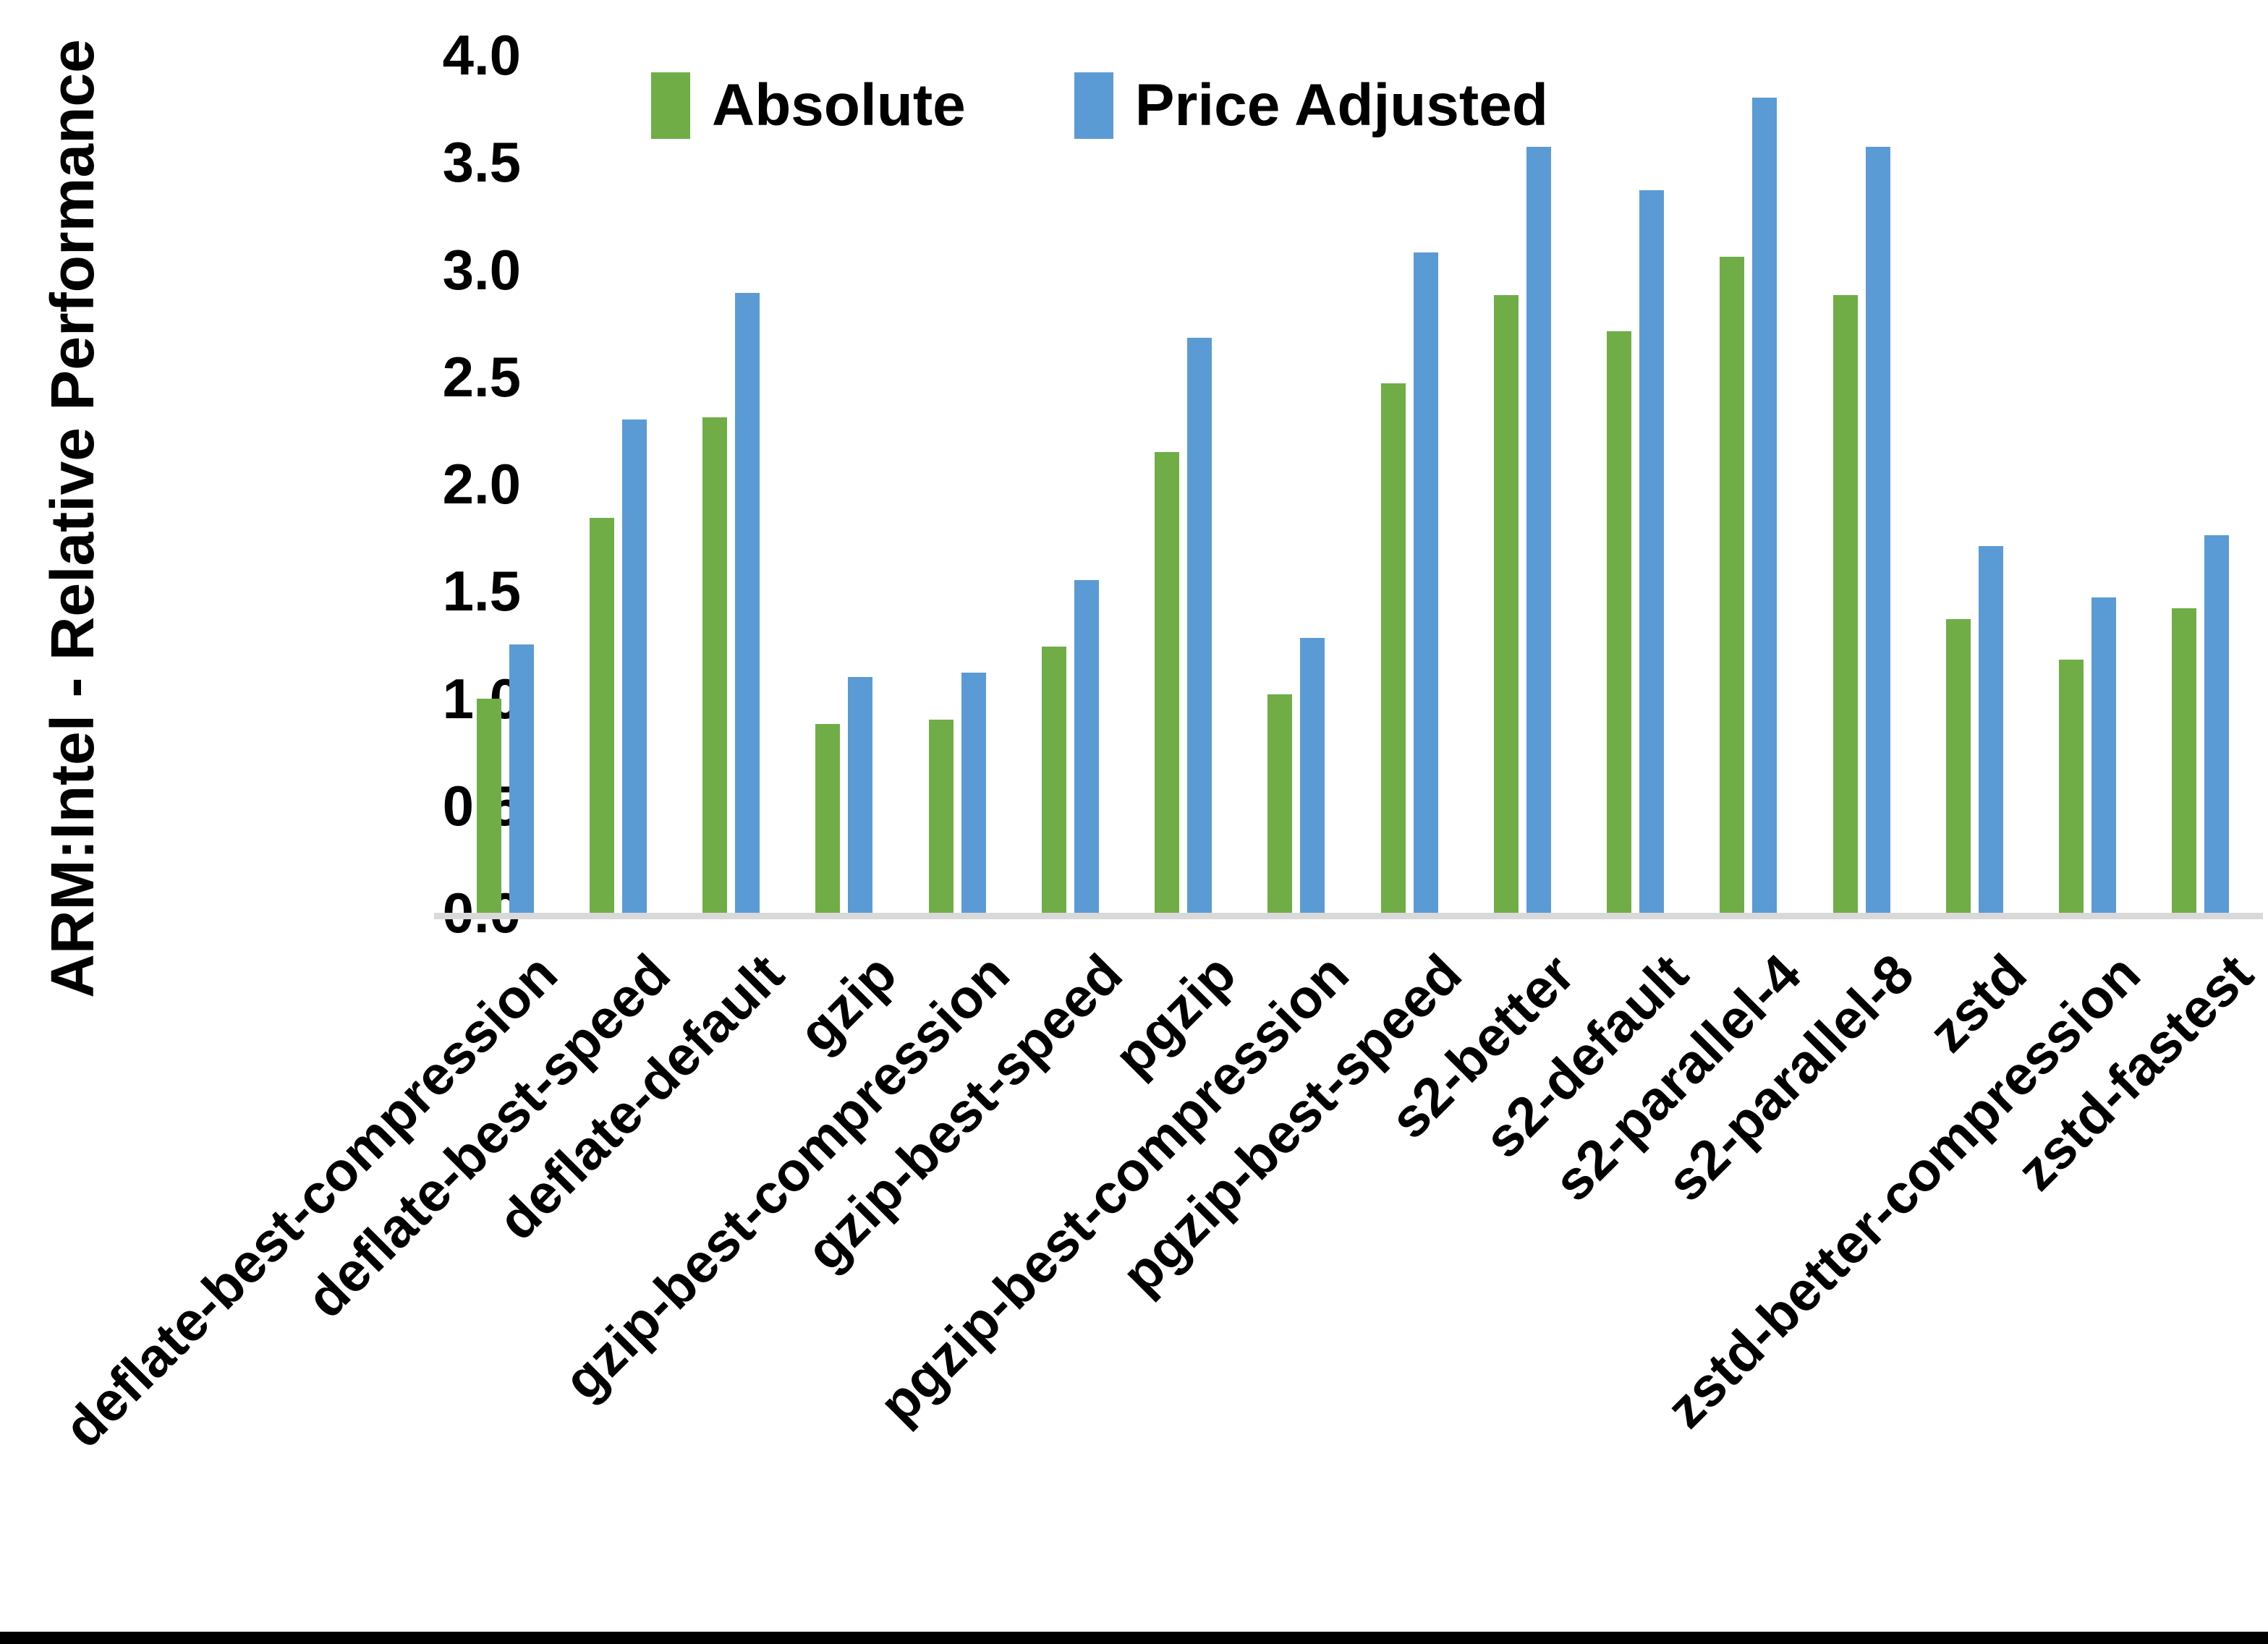  What do you see at coordinates (1093, 105) in the screenshot?
I see `legend-swatch-price-adjusted-icon` at bounding box center [1093, 105].